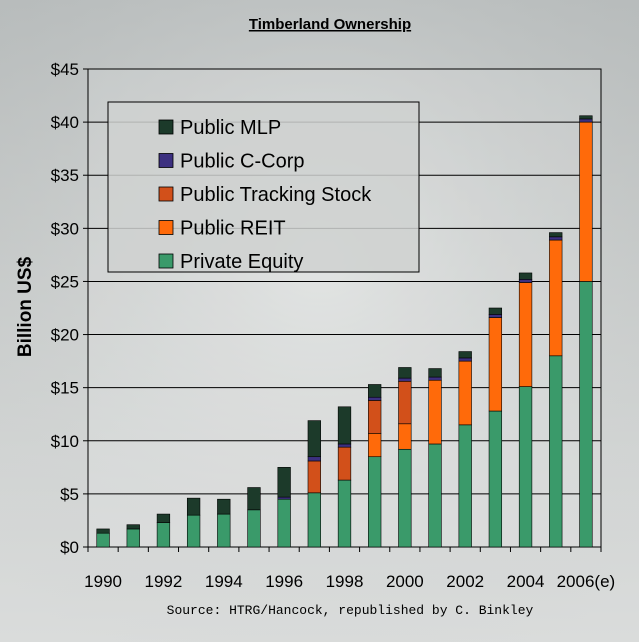 The image size is (639, 642). Describe the element at coordinates (330, 24) in the screenshot. I see `chart-title: Timberland Ownership` at that location.